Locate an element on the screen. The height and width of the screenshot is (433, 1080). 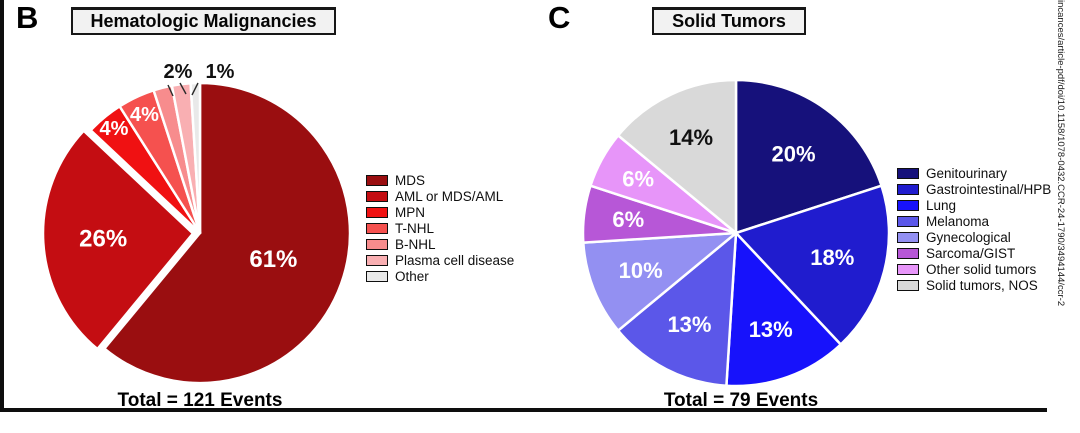
pie-slice-aml-or-mds-aml is located at coordinates (118, 240).